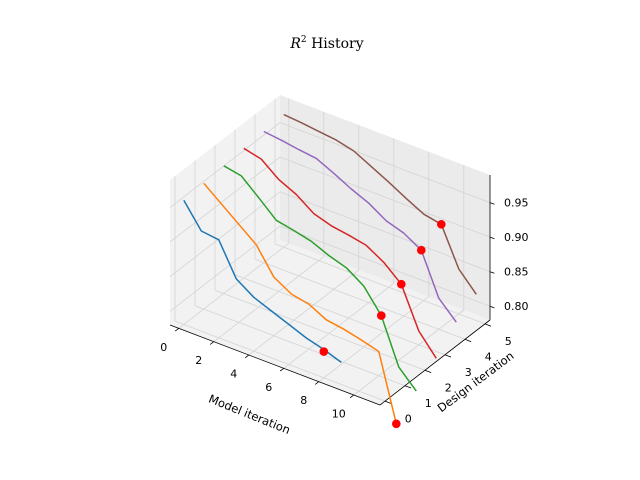 This screenshot has height=480, width=640. Describe the element at coordinates (295, 44) in the screenshot. I see `chart-title-base: R` at that location.